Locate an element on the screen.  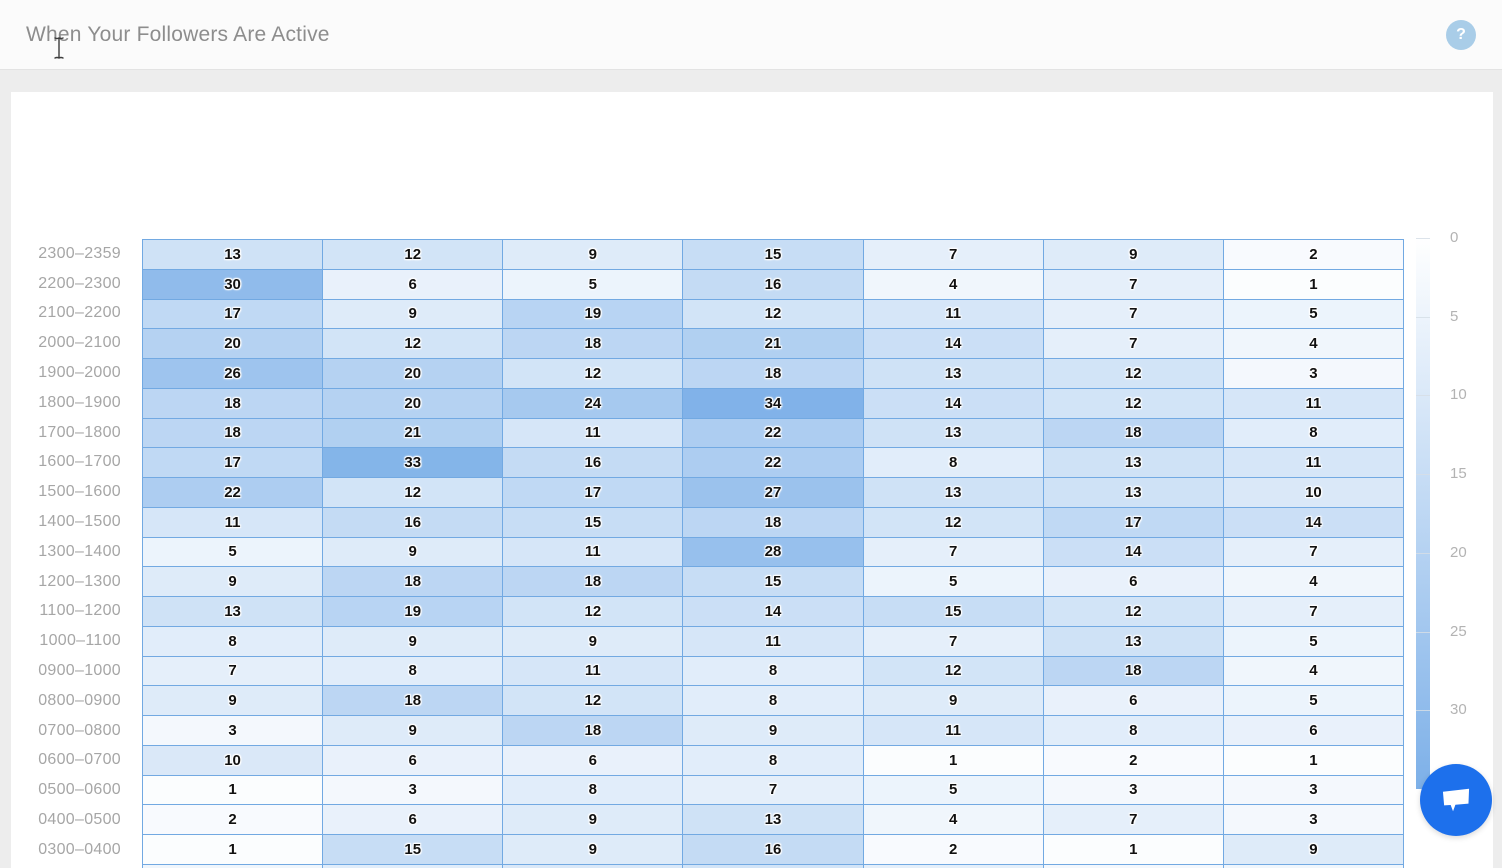
heatmap-cell: 24 is located at coordinates (593, 403).